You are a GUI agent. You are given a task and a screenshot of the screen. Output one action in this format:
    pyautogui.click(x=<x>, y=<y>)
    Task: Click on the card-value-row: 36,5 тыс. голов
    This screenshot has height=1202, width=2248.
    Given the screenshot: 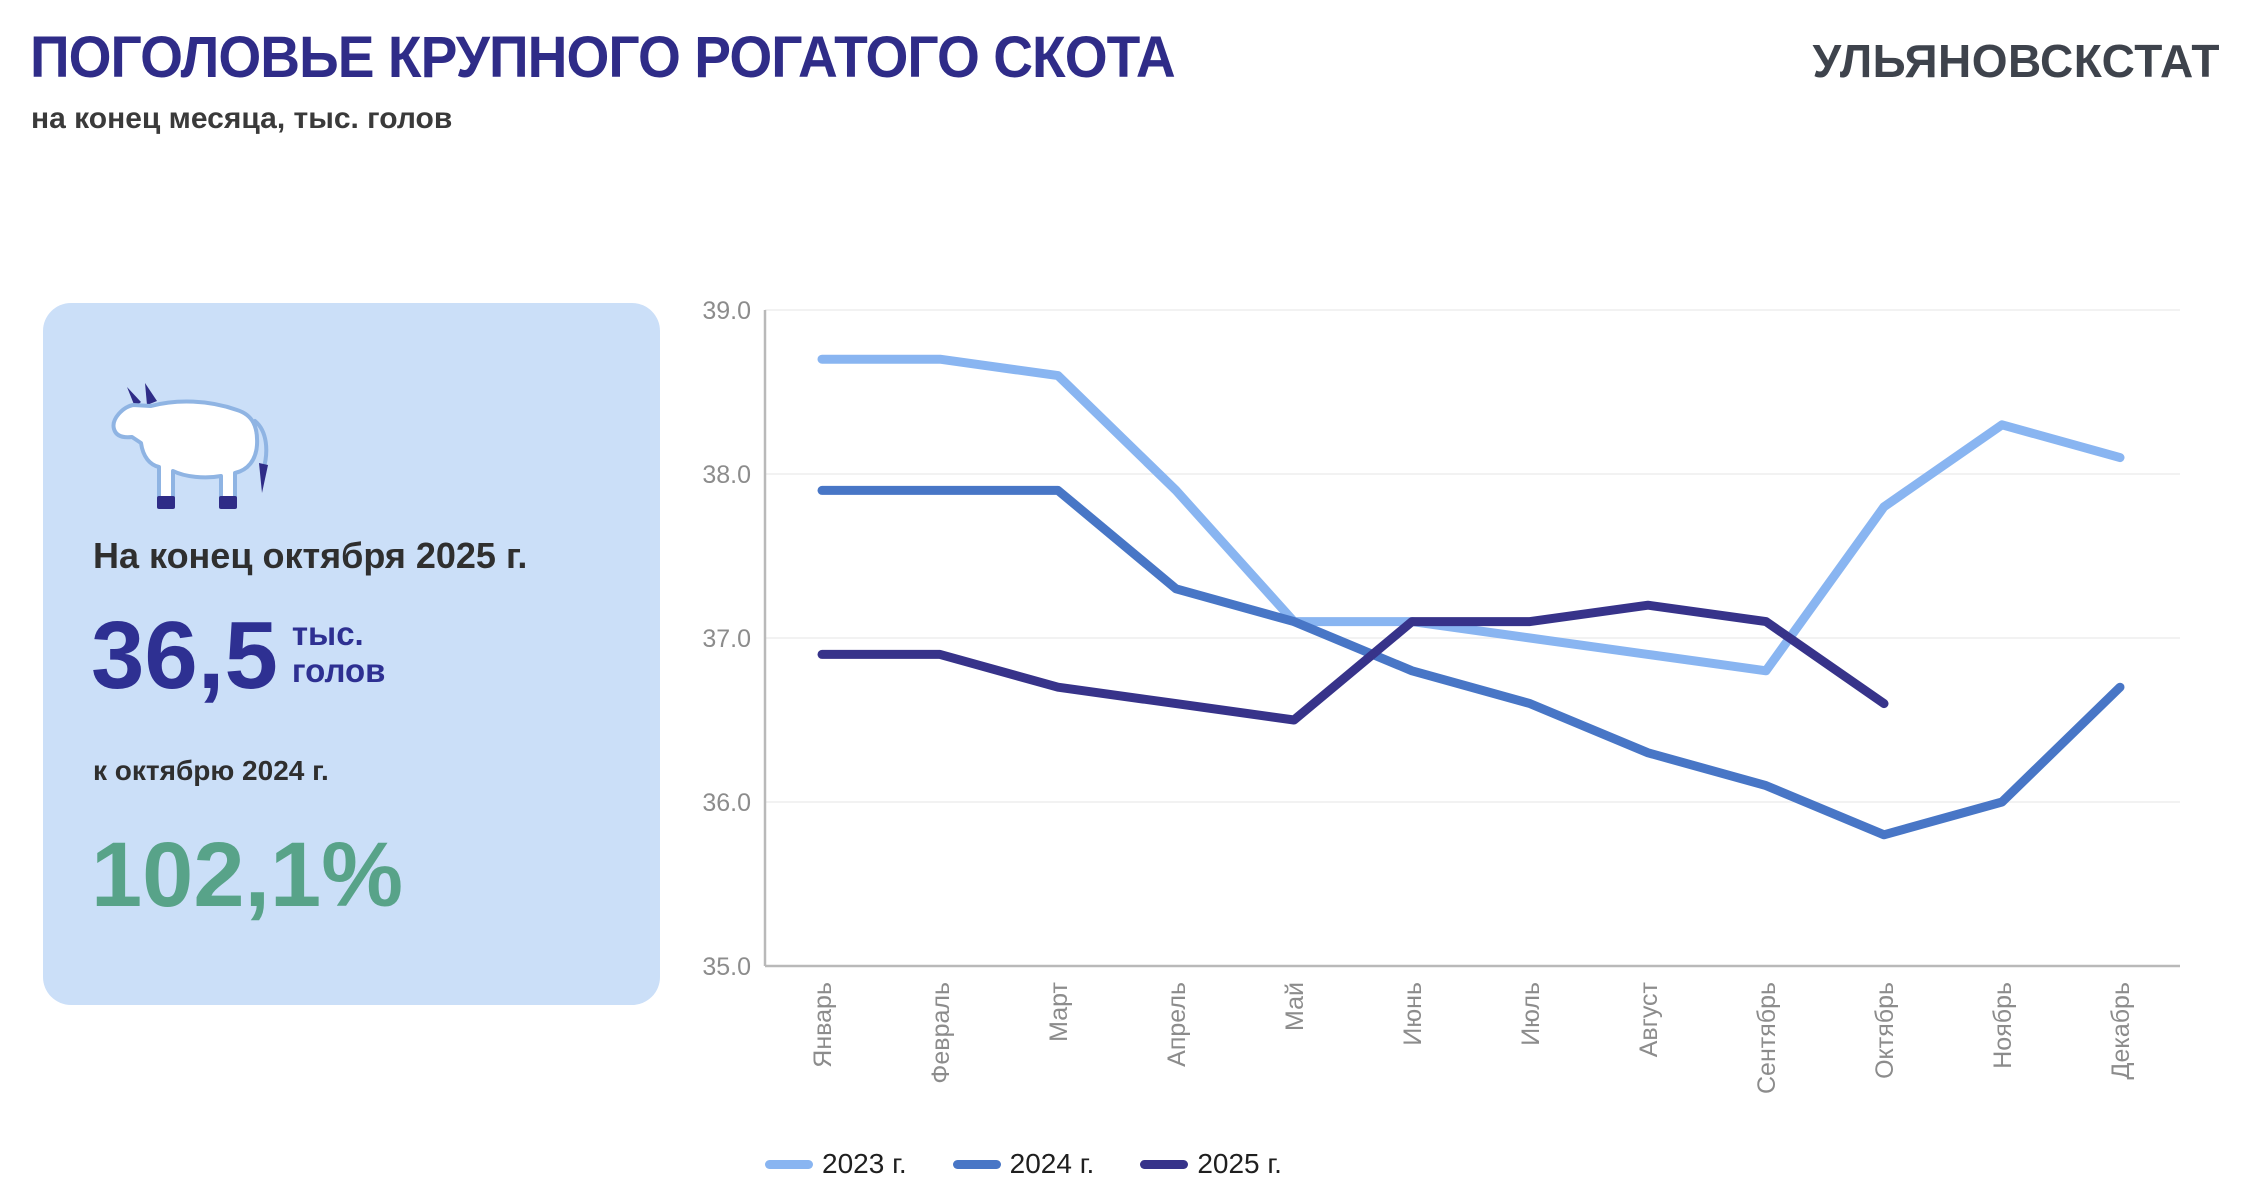 What is the action you would take?
    pyautogui.click(x=238, y=656)
    